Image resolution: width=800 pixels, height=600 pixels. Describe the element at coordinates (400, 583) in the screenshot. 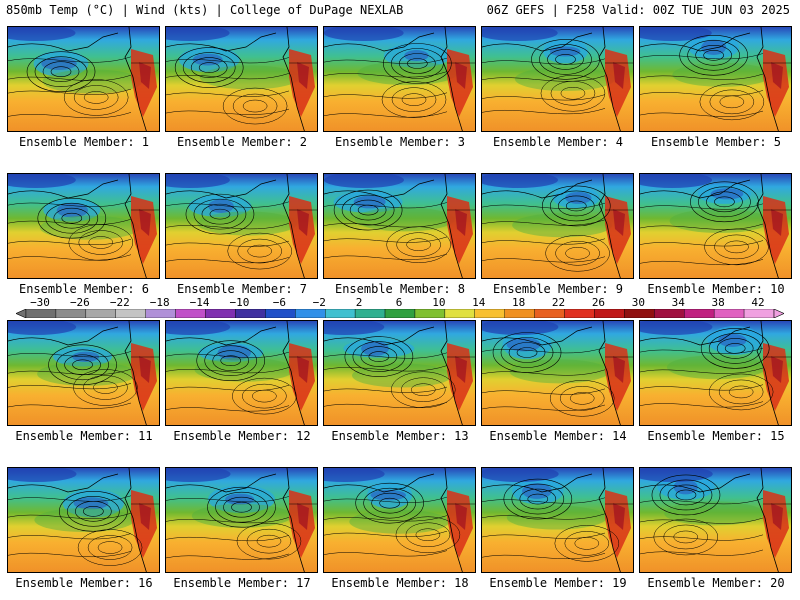

I see `ensemble-member-label: Ensemble Member: 18` at that location.